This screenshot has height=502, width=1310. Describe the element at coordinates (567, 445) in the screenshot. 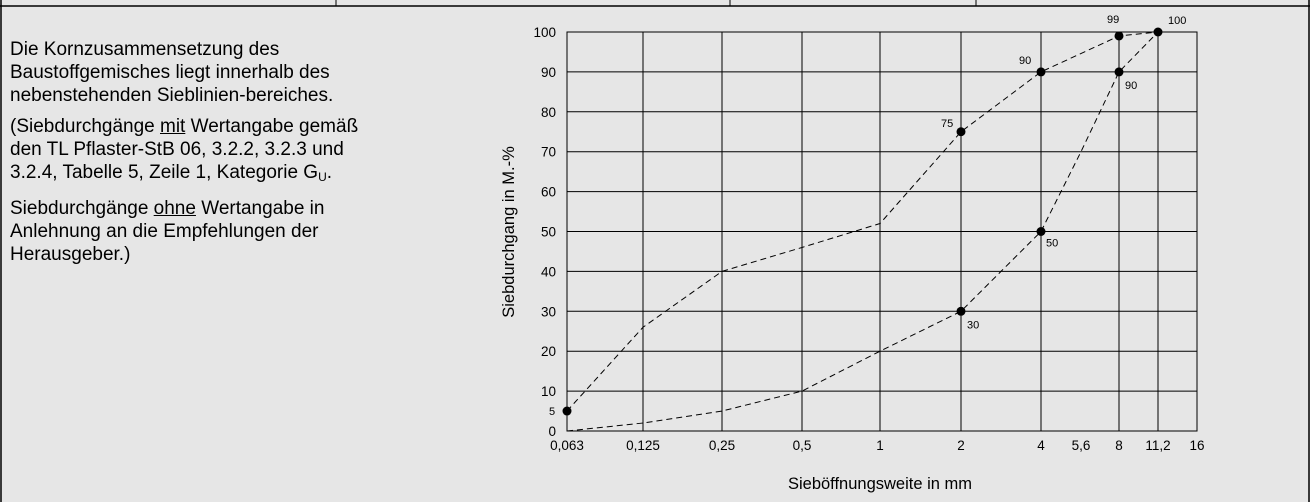

I see `x-tick-label: 0,063` at that location.